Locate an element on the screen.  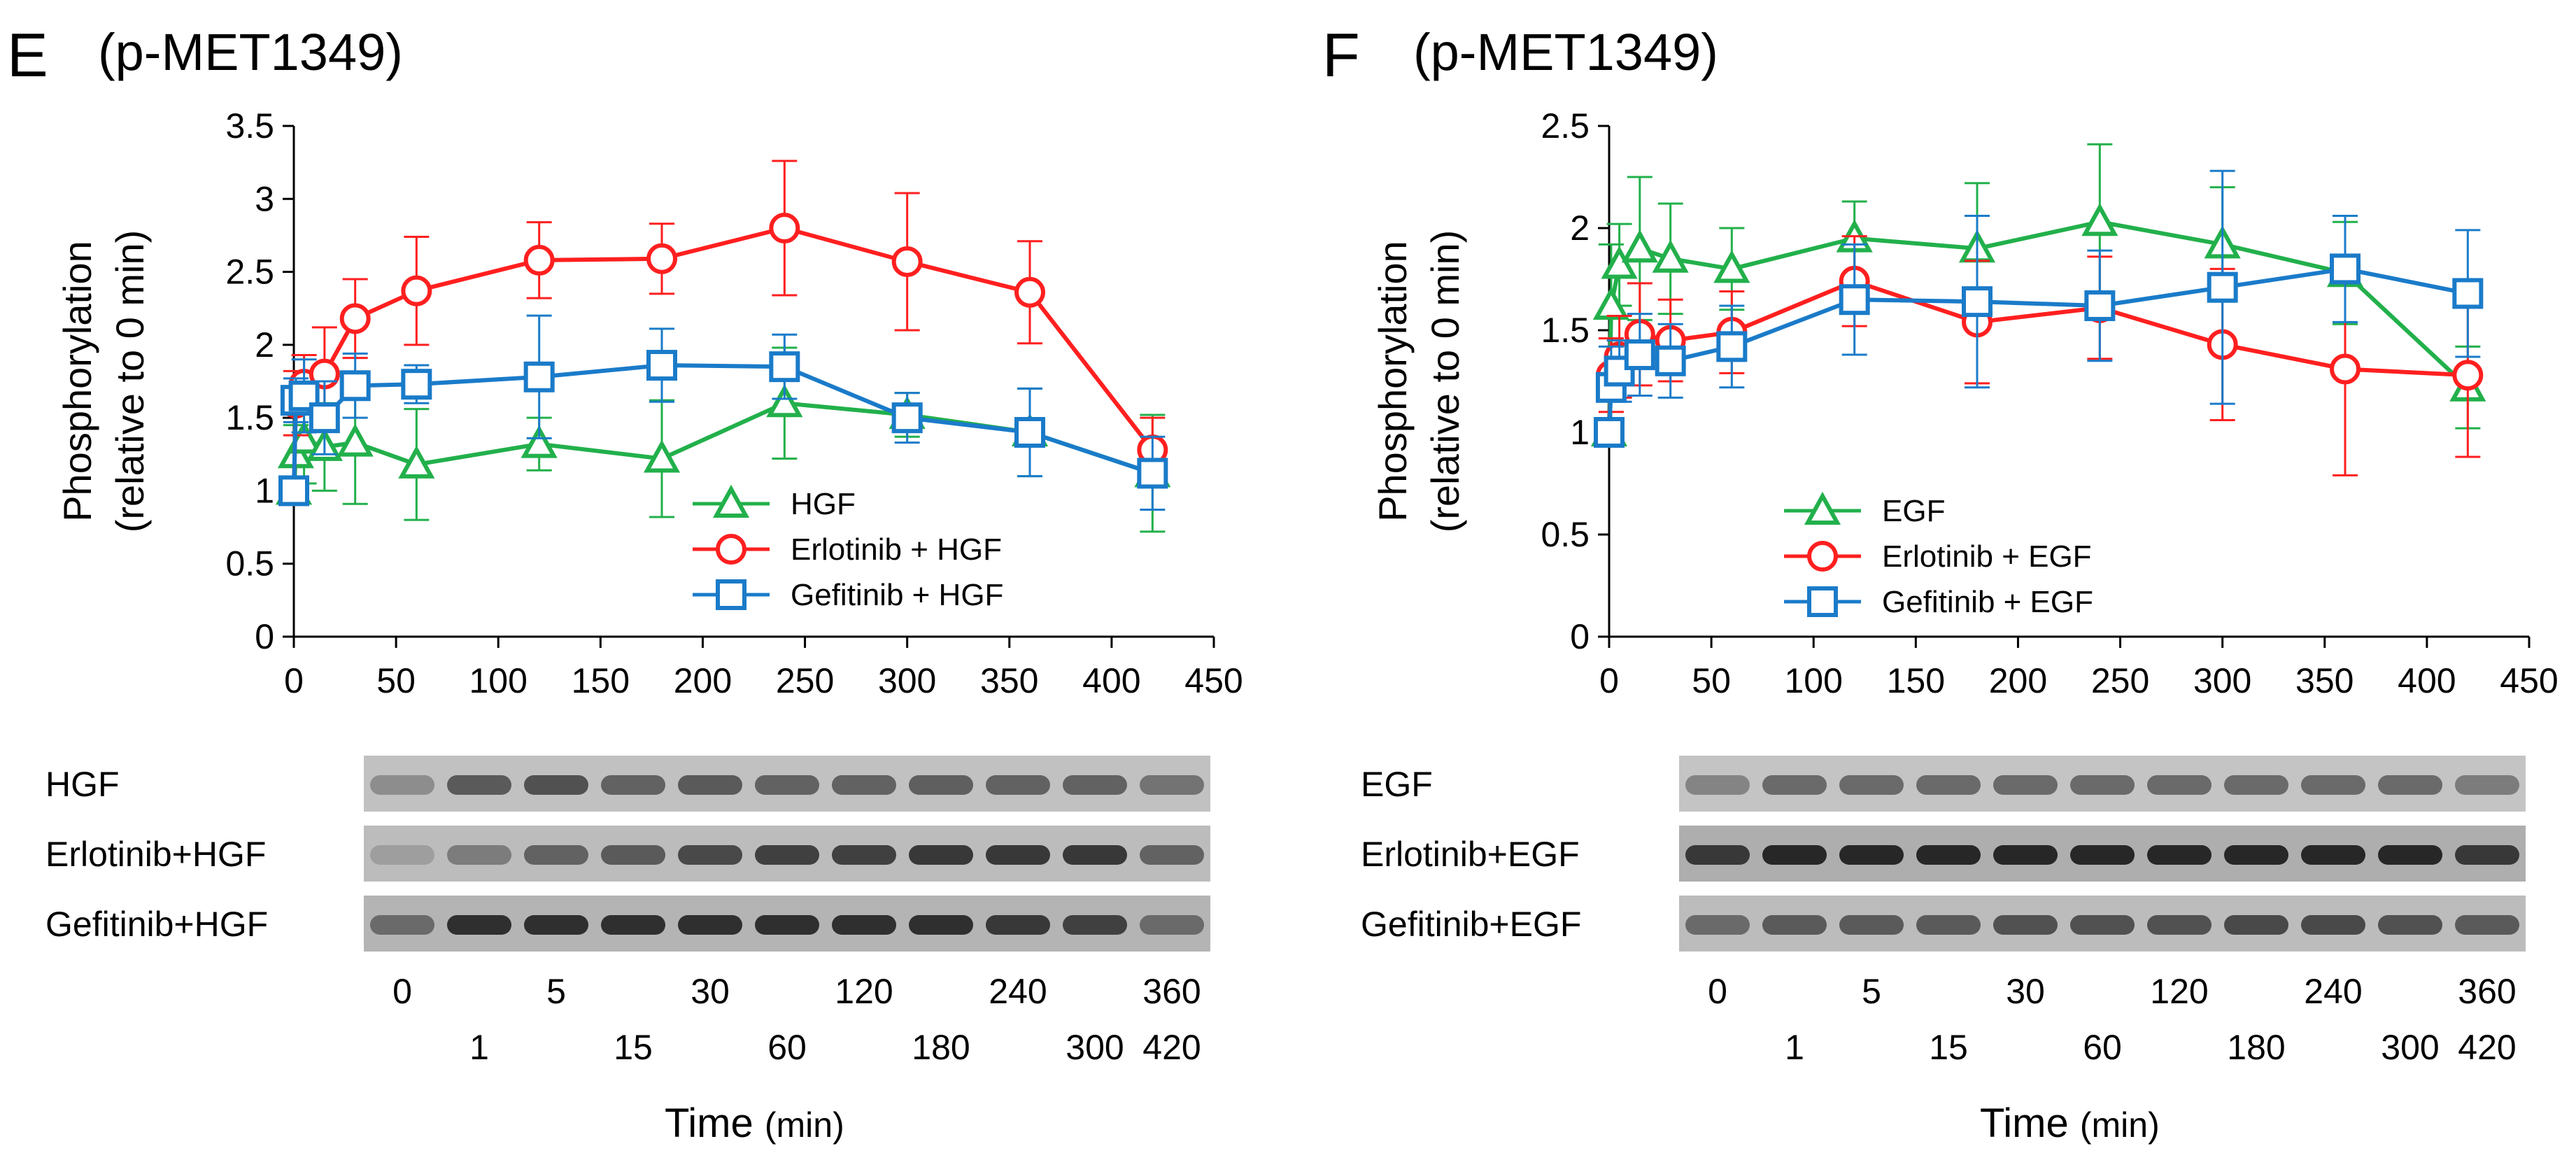
legend-label: Gefitinib + HGF is located at coordinates (897, 595).